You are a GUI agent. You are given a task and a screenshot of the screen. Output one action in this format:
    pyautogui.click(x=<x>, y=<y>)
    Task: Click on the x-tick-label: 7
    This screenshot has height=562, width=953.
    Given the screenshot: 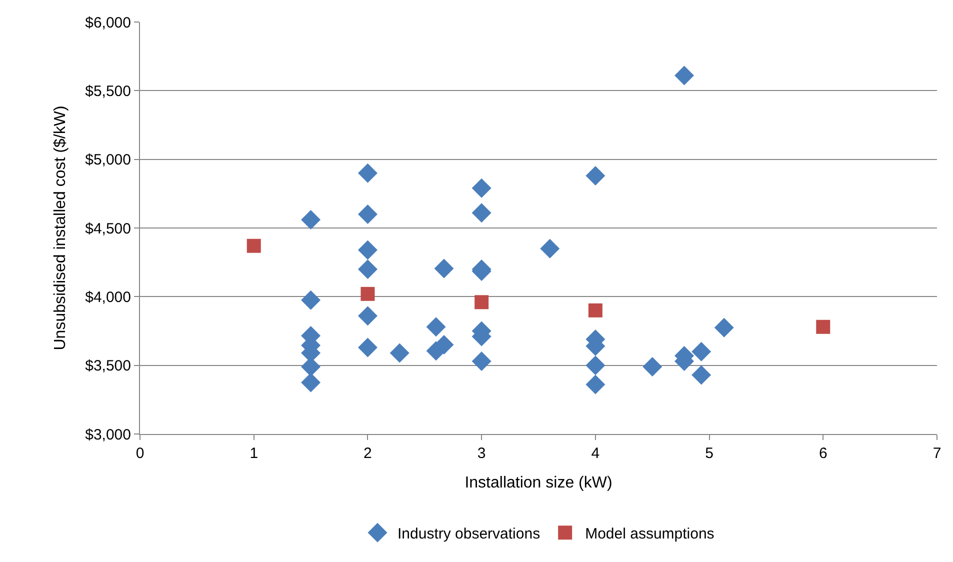 What is the action you would take?
    pyautogui.click(x=937, y=453)
    